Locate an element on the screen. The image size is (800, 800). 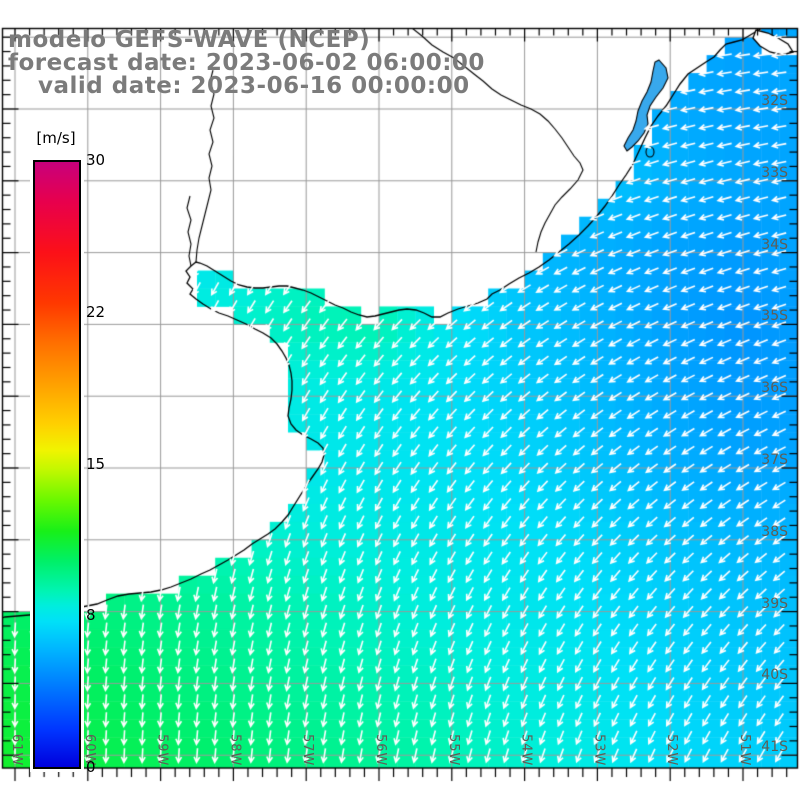
lon-tick-label-60W: 60W is located at coordinates (89, 750).